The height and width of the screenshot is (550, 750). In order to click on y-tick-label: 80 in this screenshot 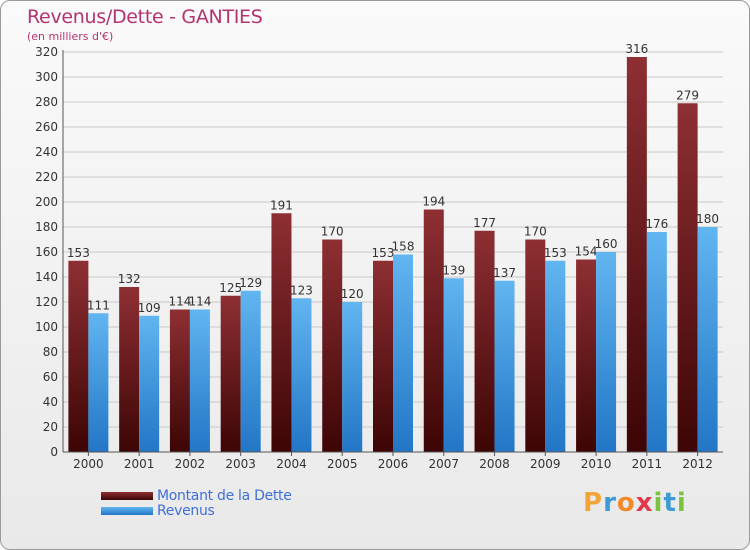, I will do `click(50, 352)`.